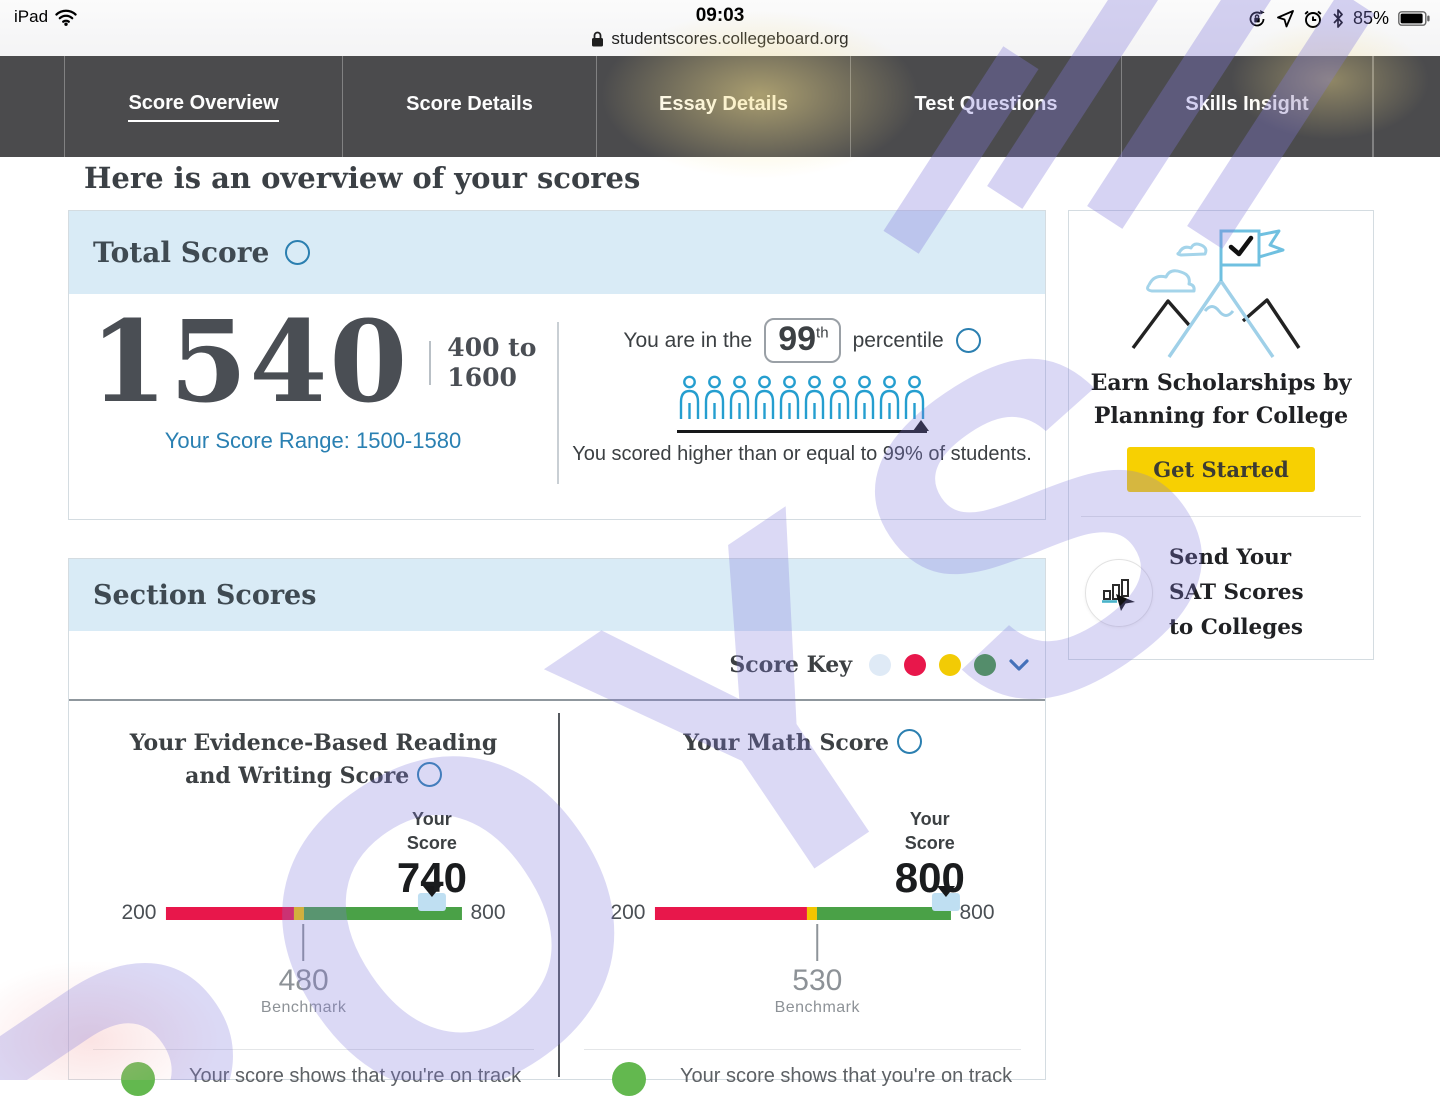  What do you see at coordinates (491, 378) in the screenshot?
I see `scale-range-line: 1600` at bounding box center [491, 378].